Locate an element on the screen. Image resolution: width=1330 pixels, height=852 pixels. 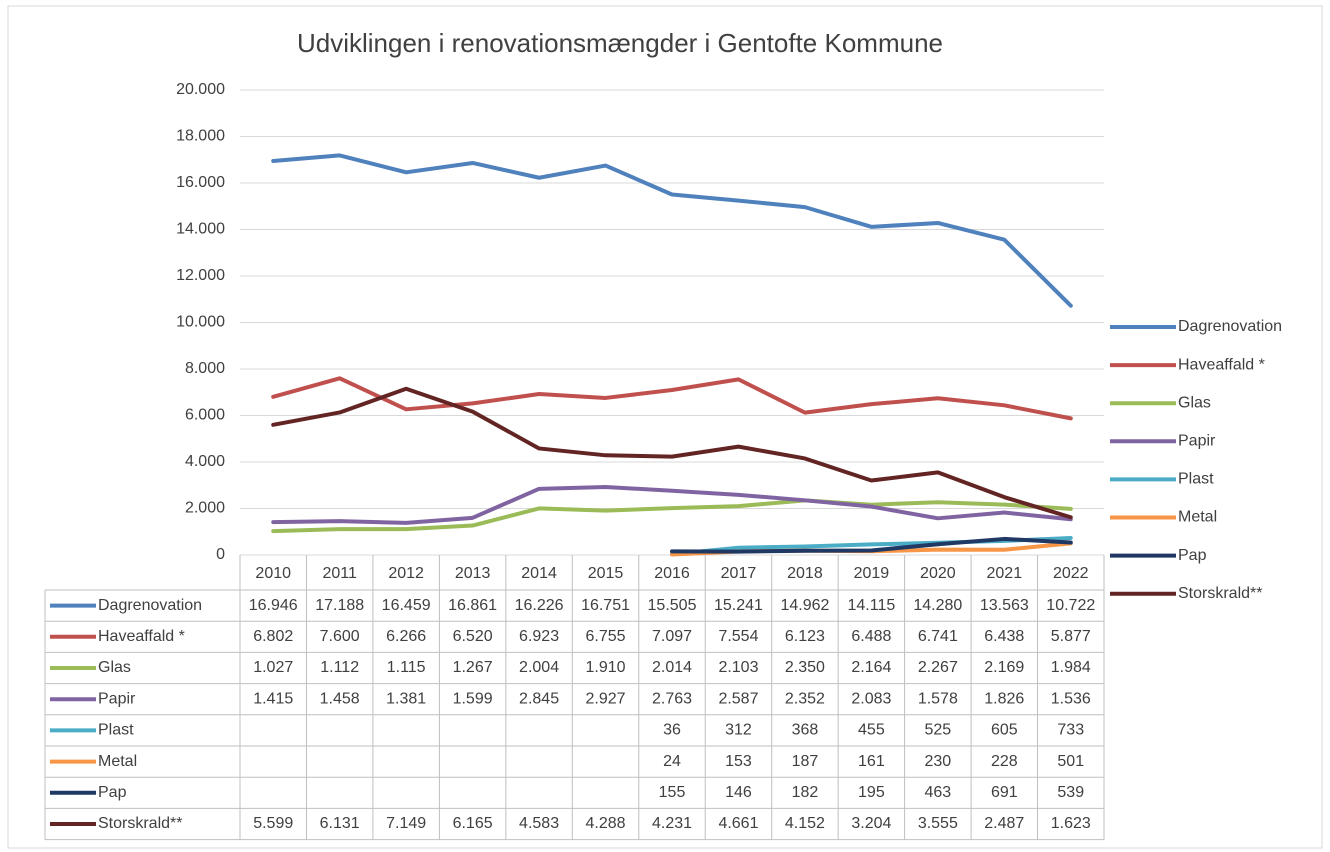
table-value: 1.623 is located at coordinates (1071, 823).